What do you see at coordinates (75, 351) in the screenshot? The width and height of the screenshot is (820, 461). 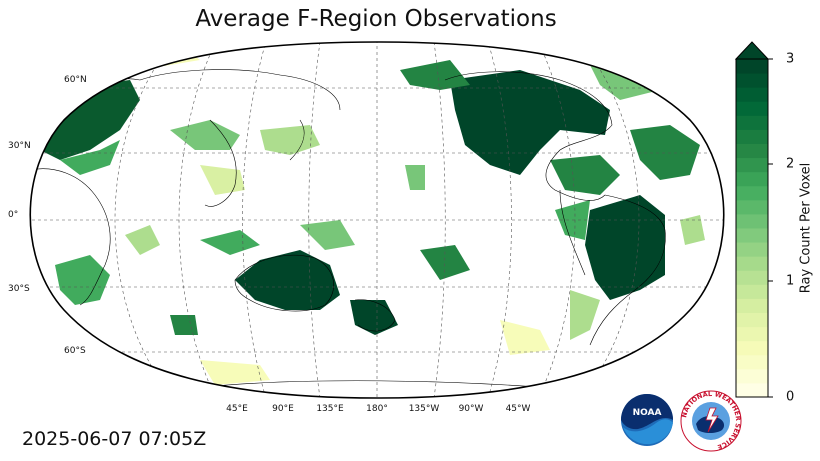 I see `lat-label-60s: 60°S` at bounding box center [75, 351].